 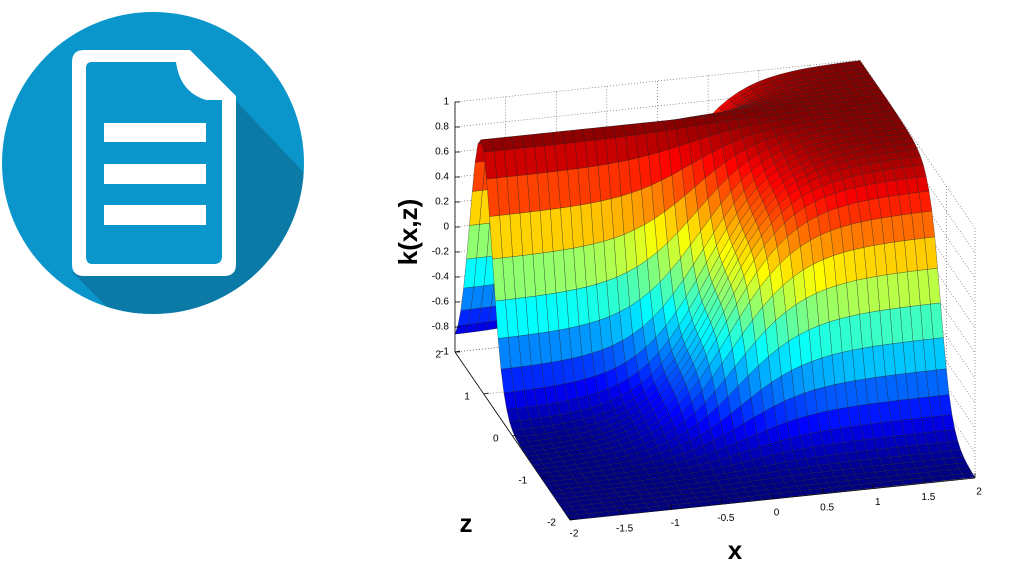 I want to click on vertical-tick-label: -0.8, so click(x=441, y=327).